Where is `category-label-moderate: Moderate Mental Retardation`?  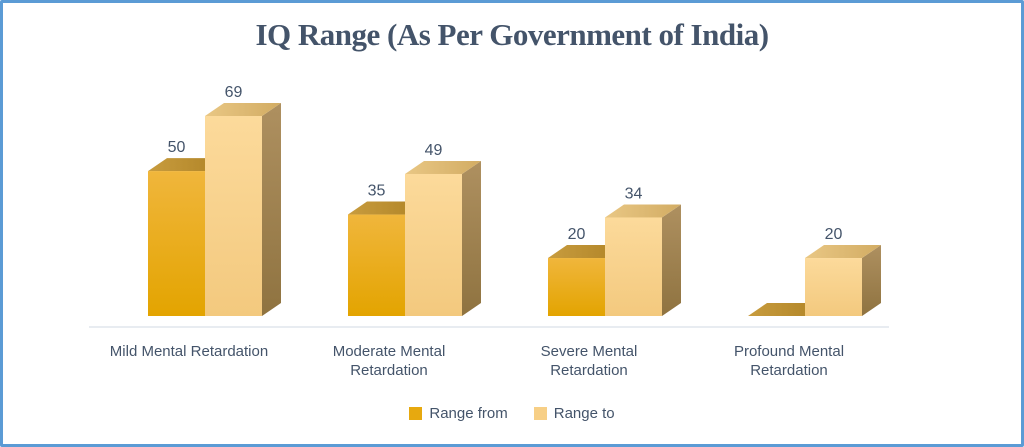 category-label-moderate: Moderate Mental Retardation is located at coordinates (389, 361).